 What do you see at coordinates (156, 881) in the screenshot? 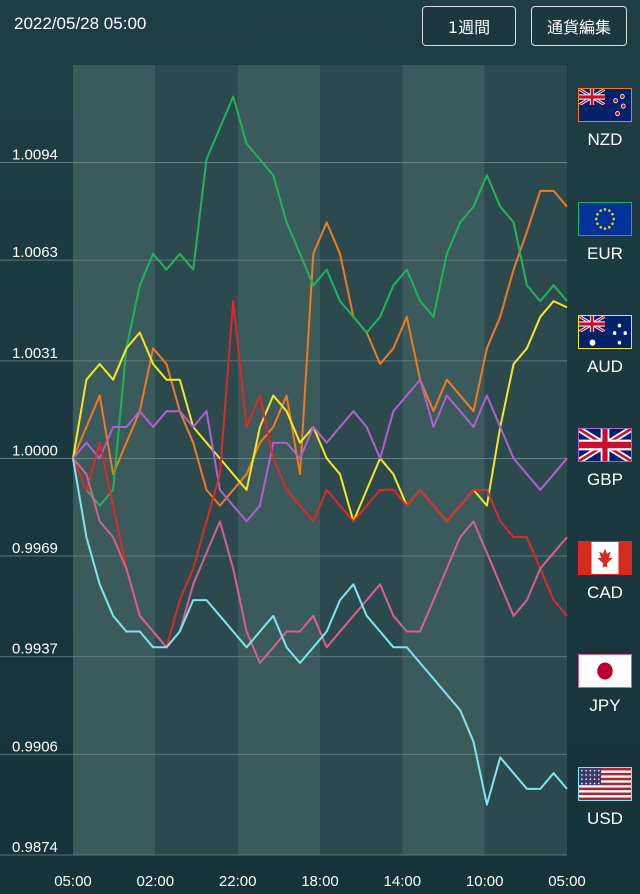
I see `x-tick-label: 02:00` at bounding box center [156, 881].